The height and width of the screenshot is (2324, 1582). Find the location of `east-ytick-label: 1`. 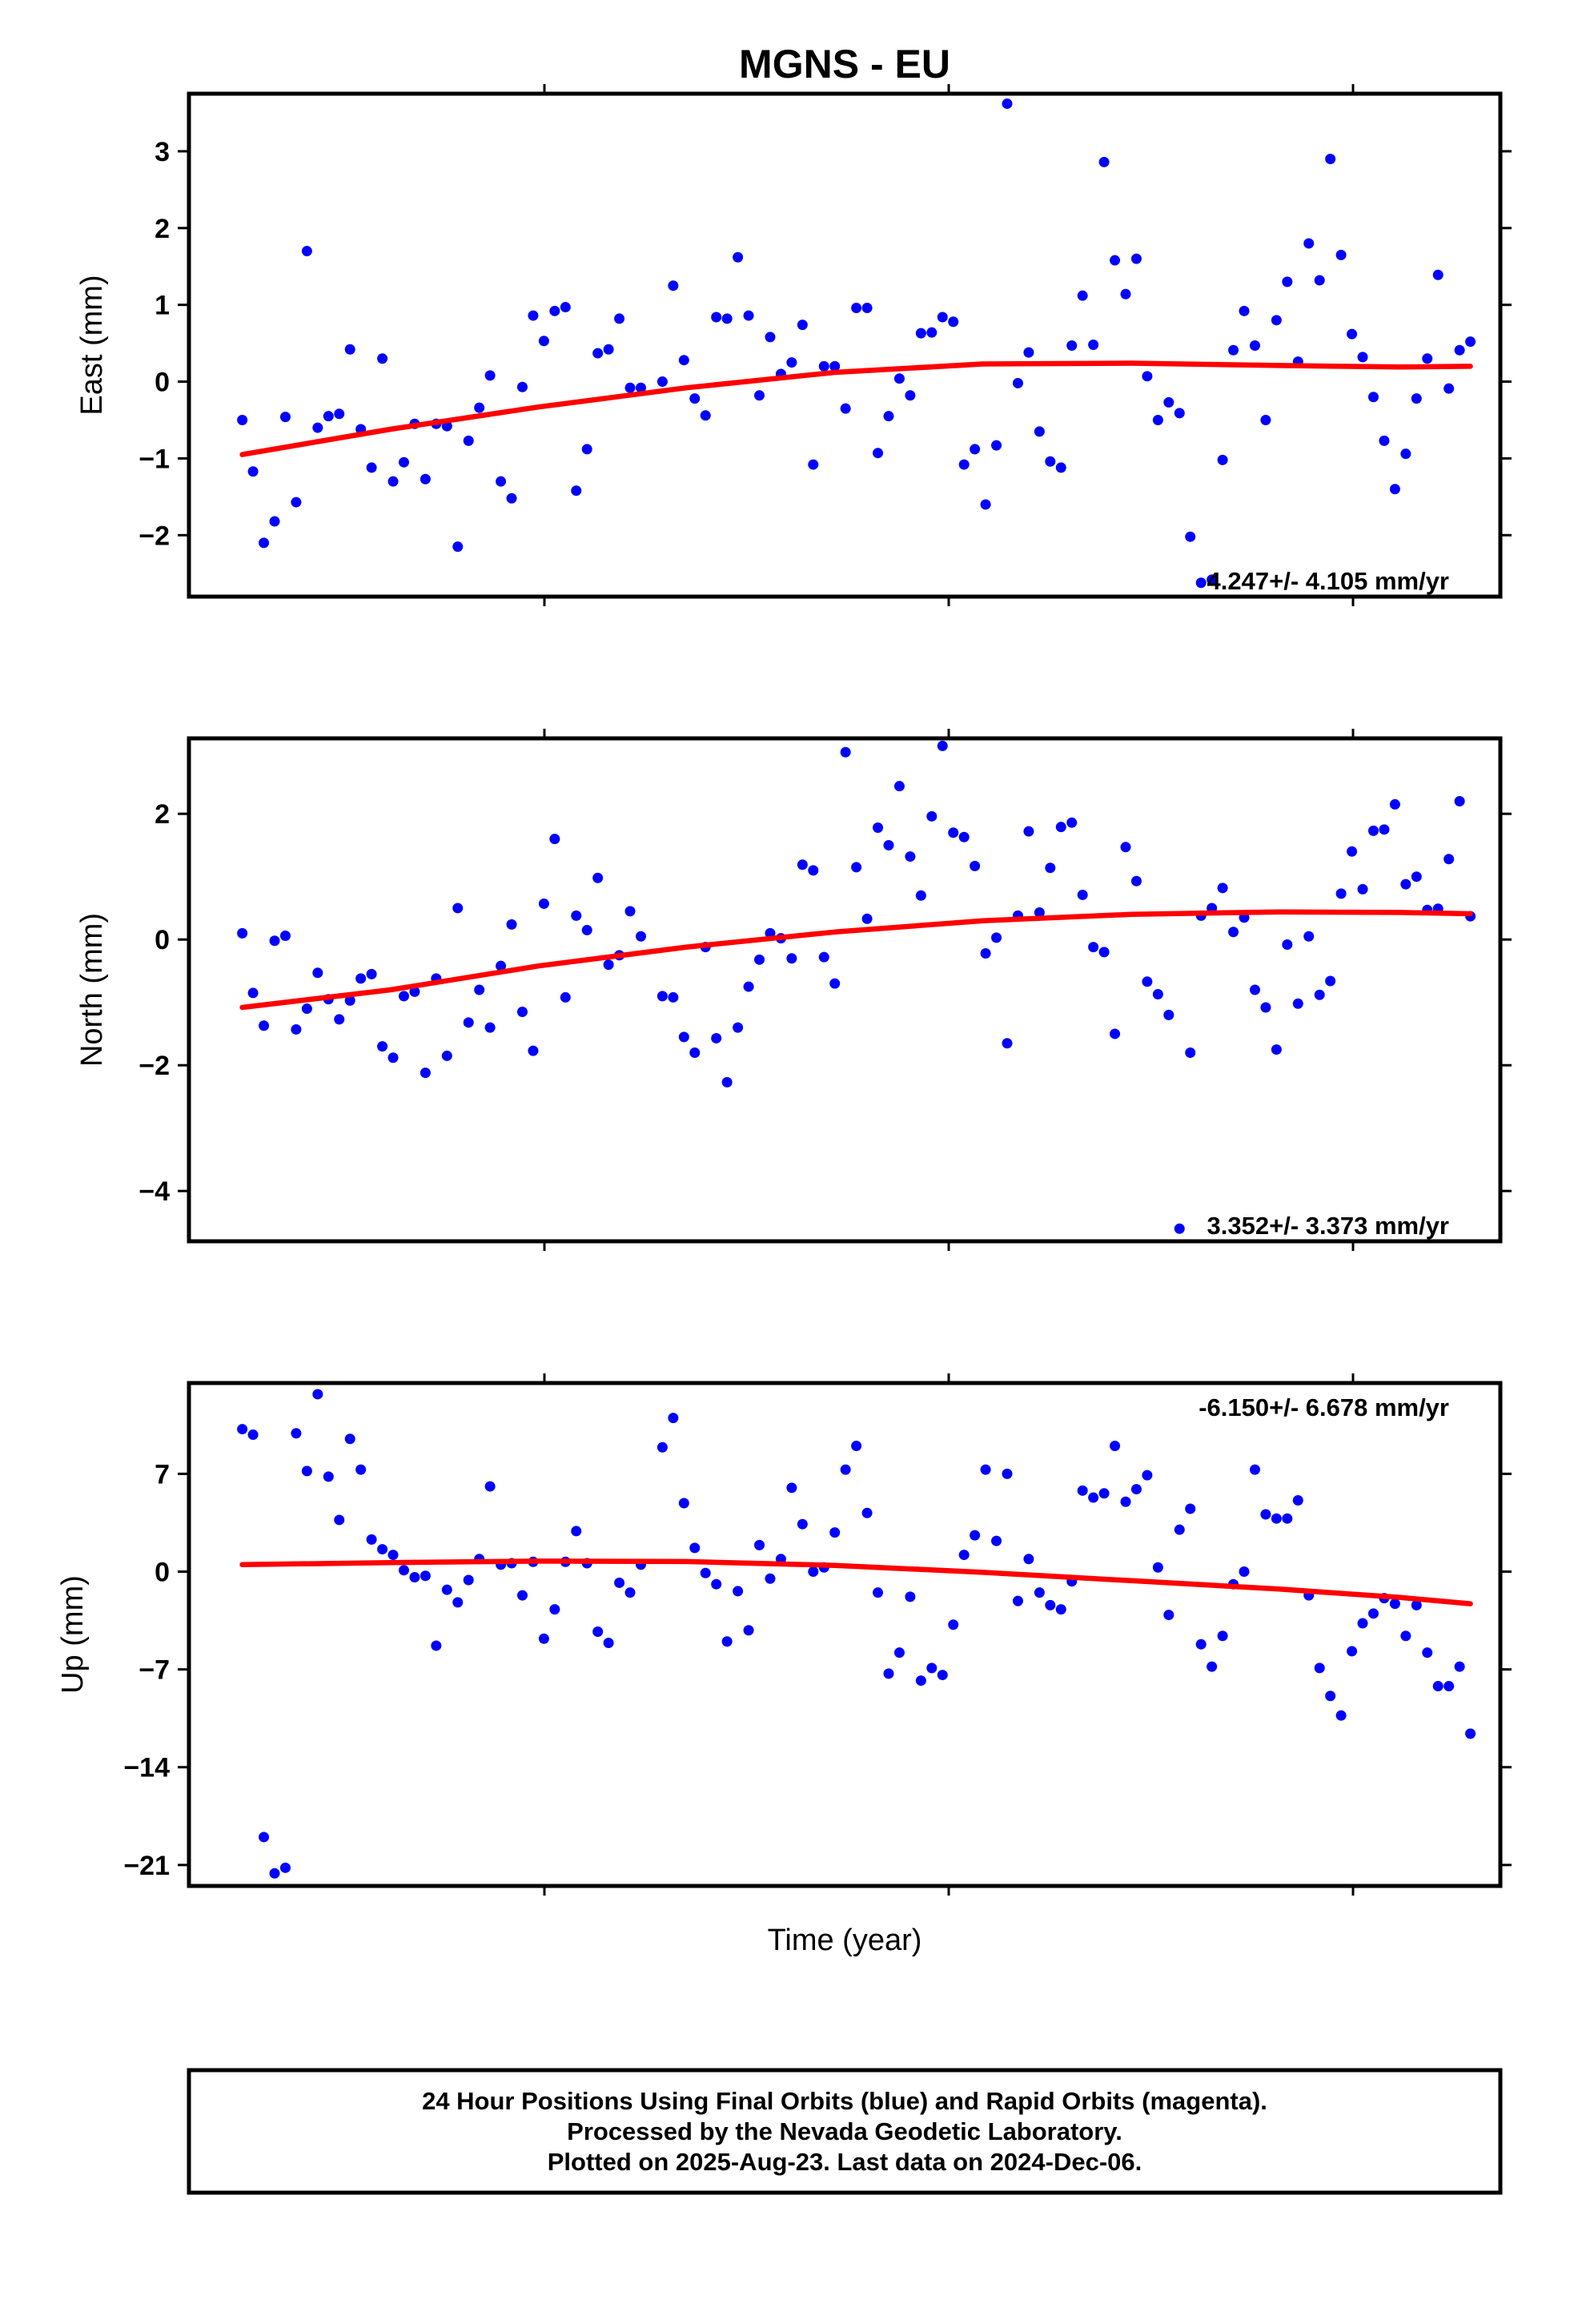

east-ytick-label: 1 is located at coordinates (162, 306).